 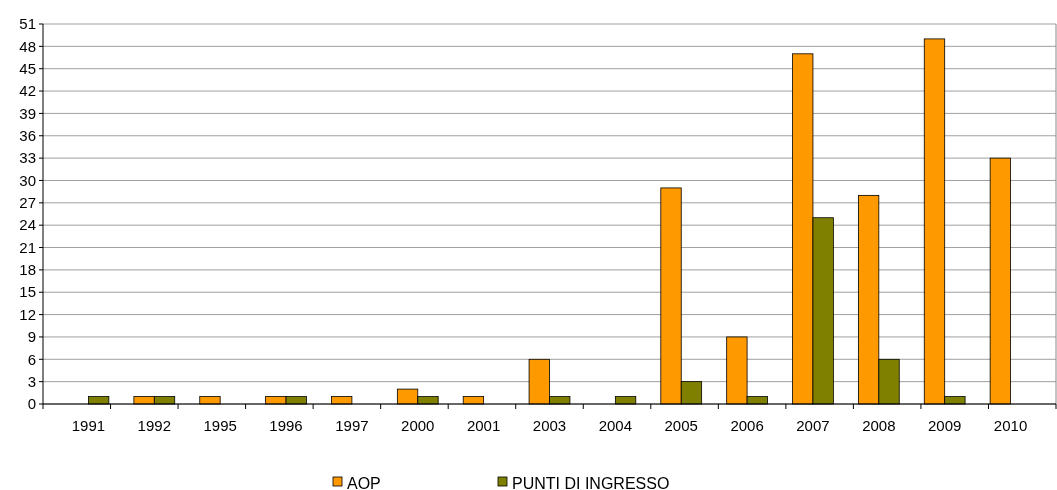 I want to click on legend-label: AOP, so click(x=364, y=482).